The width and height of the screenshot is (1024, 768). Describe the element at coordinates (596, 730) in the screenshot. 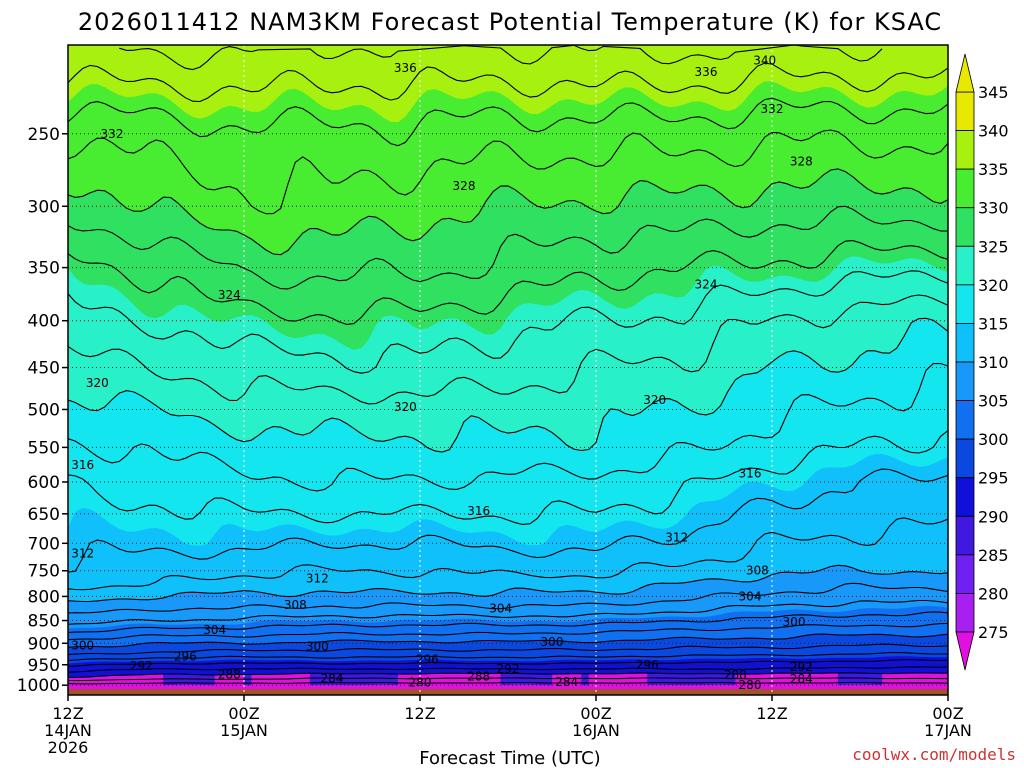

I see `x-tick-label-36-1: 16JAN` at that location.